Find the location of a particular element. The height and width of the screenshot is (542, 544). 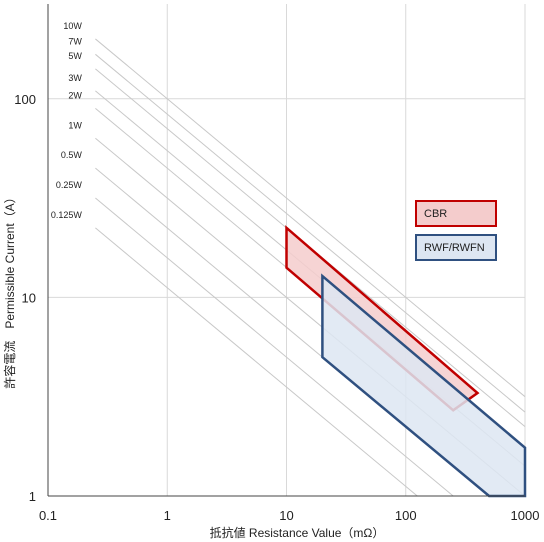

power-line-label: 7W is located at coordinates (75, 41).